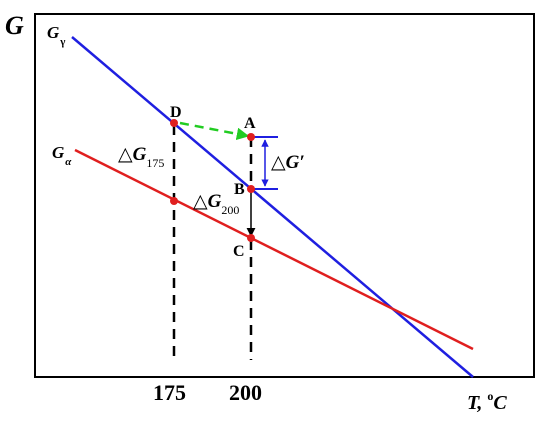  Describe the element at coordinates (62, 155) in the screenshot. I see `g-alpha-label: Gα` at that location.